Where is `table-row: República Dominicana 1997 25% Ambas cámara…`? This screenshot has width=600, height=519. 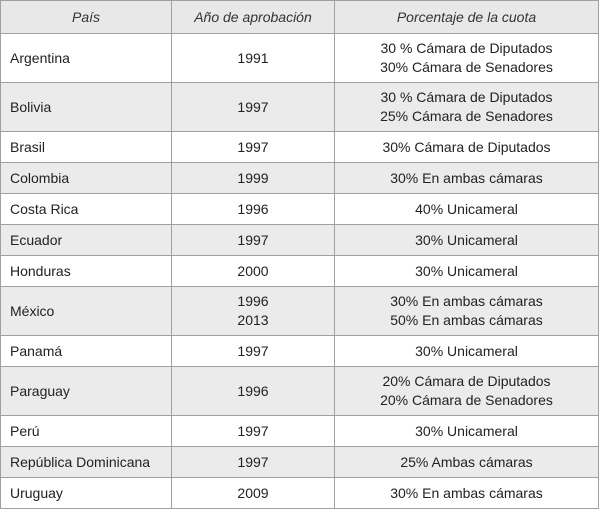 table-row: República Dominicana 1997 25% Ambas cámara… is located at coordinates (299, 462).